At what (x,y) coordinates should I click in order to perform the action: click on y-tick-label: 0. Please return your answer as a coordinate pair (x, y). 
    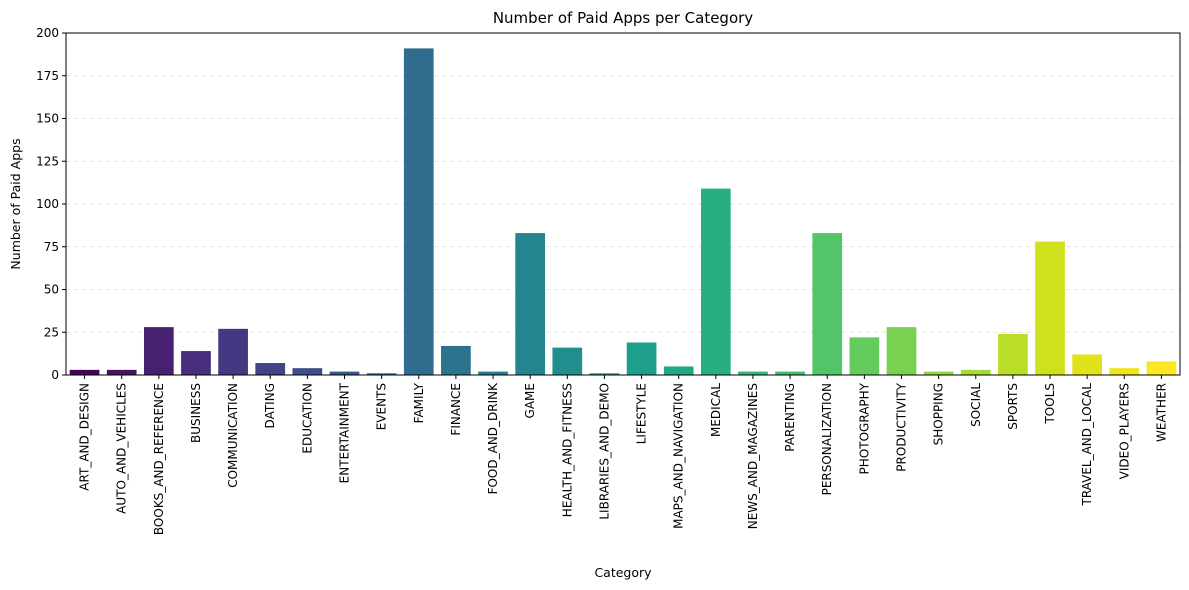
    Looking at the image, I should click on (55, 375).